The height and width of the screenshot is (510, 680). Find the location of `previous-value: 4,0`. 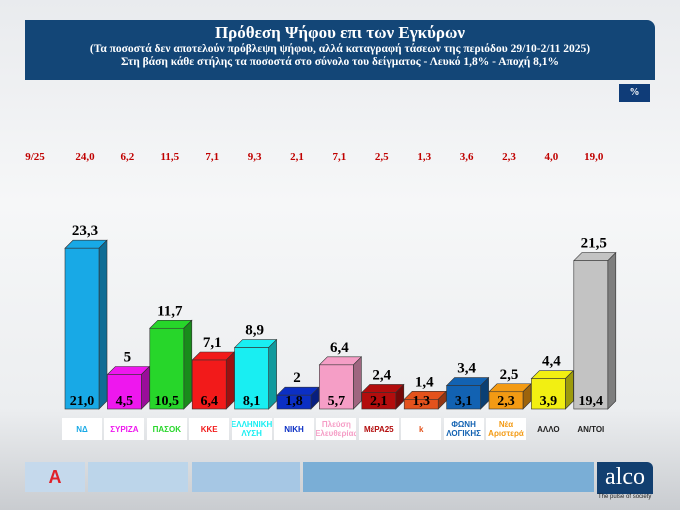

previous-value: 4,0 is located at coordinates (551, 157).